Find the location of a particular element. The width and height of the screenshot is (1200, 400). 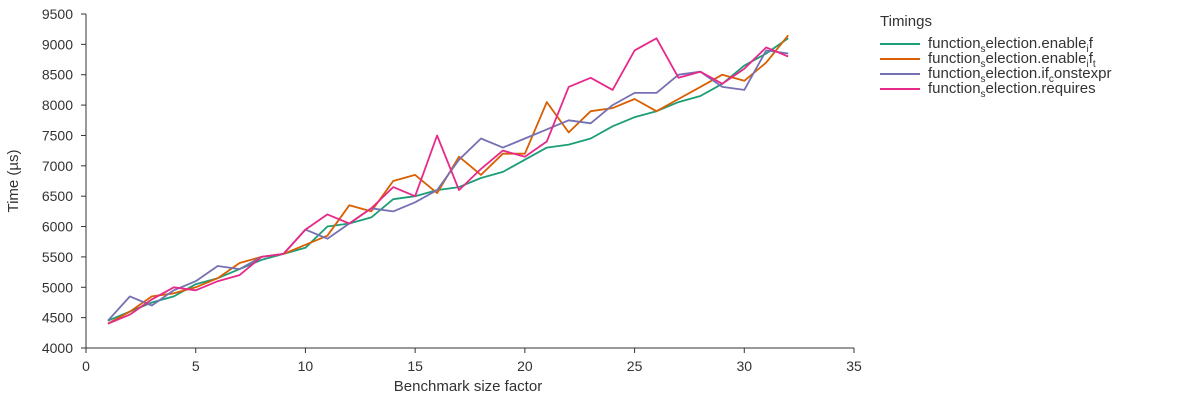

y-tick-label: 6000 is located at coordinates (57, 227).